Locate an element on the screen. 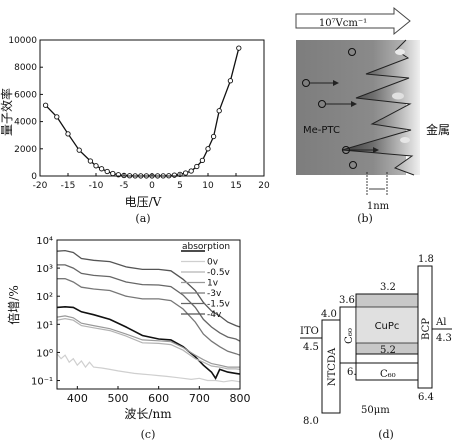 The height and width of the screenshot is (448, 473). ntcda-box is located at coordinates (331, 366).